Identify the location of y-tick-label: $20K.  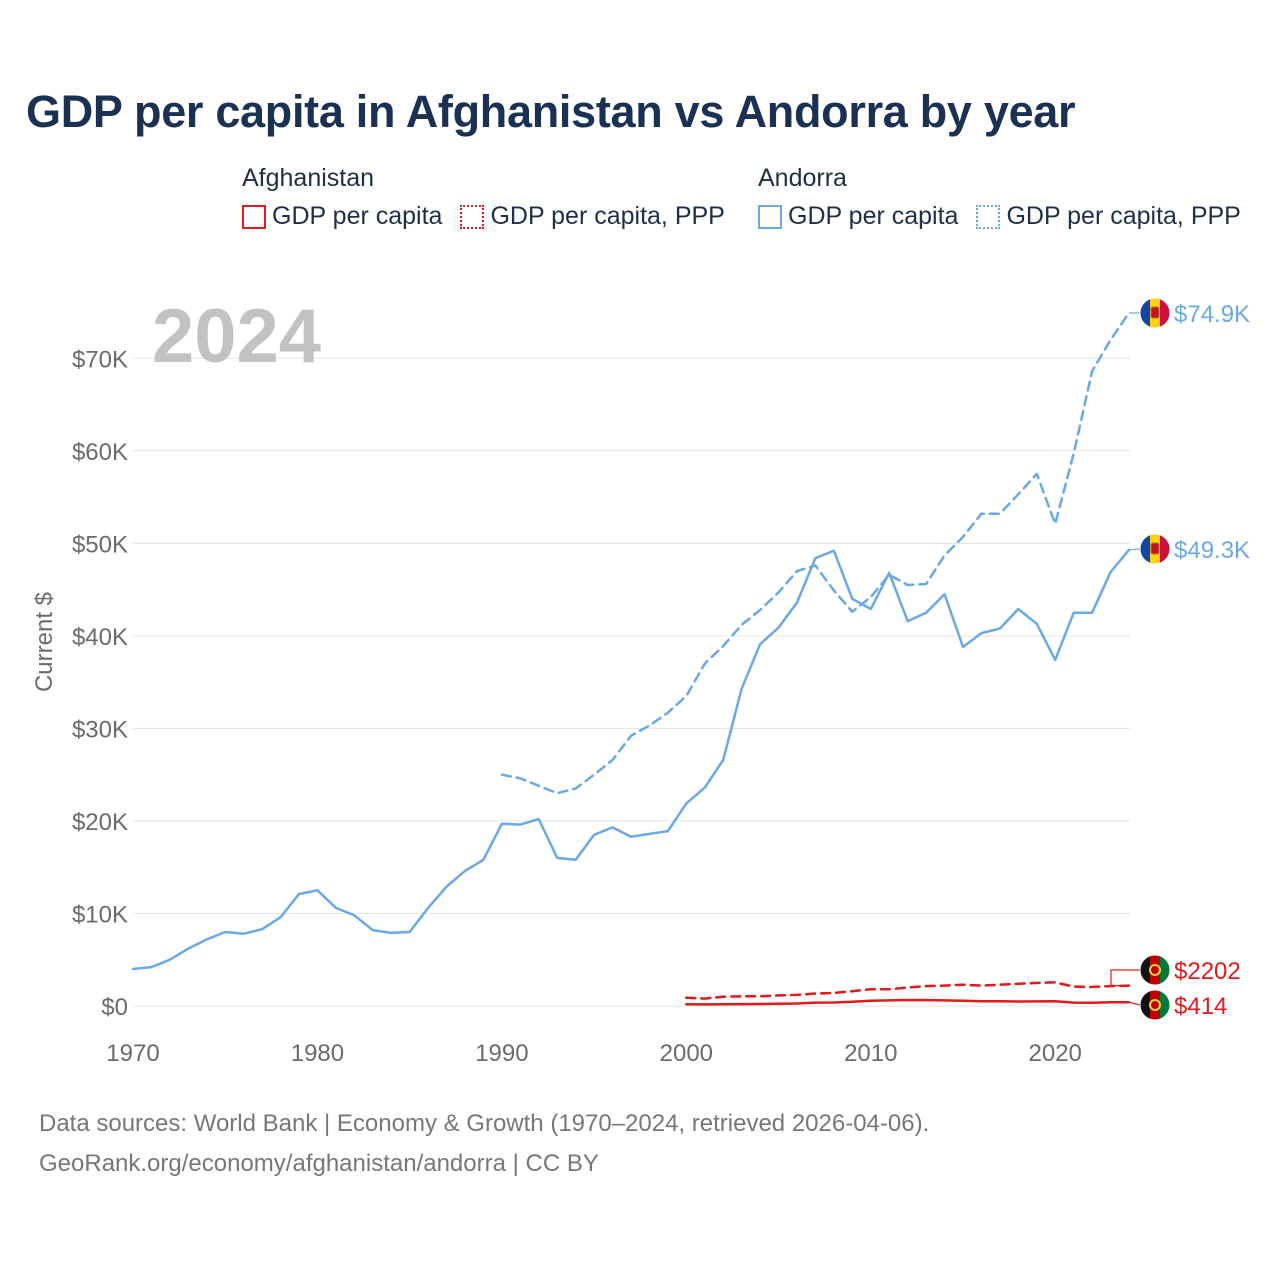
(100, 822).